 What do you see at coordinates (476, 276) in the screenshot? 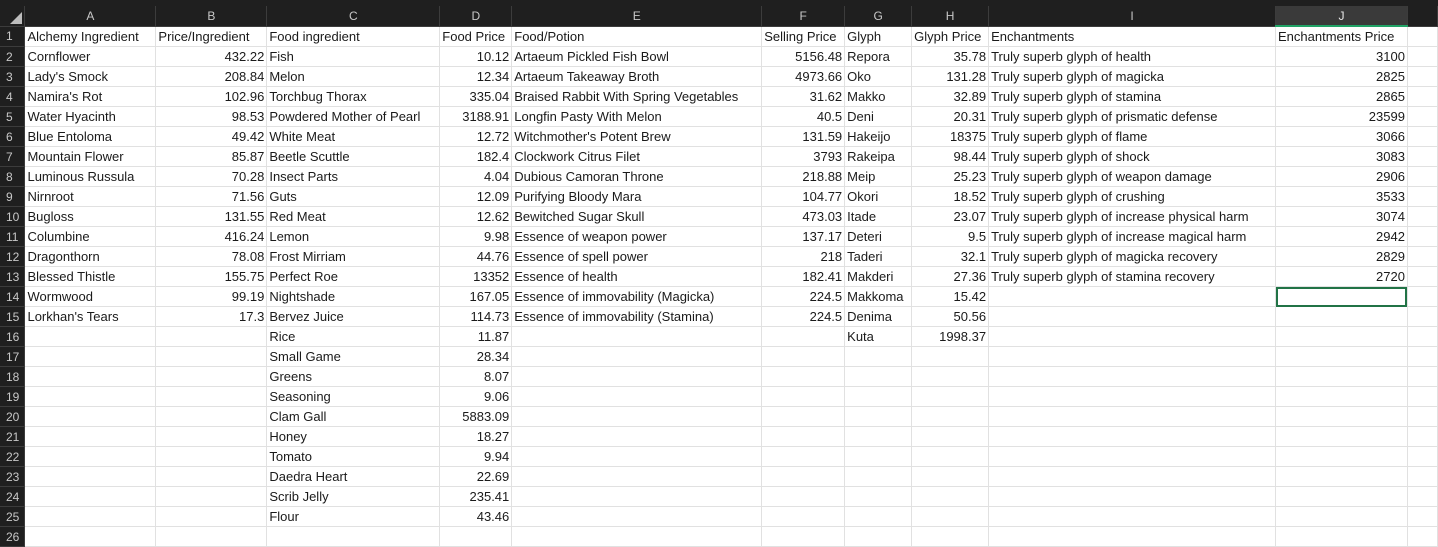
I see `cell-d13: 13352` at bounding box center [476, 276].